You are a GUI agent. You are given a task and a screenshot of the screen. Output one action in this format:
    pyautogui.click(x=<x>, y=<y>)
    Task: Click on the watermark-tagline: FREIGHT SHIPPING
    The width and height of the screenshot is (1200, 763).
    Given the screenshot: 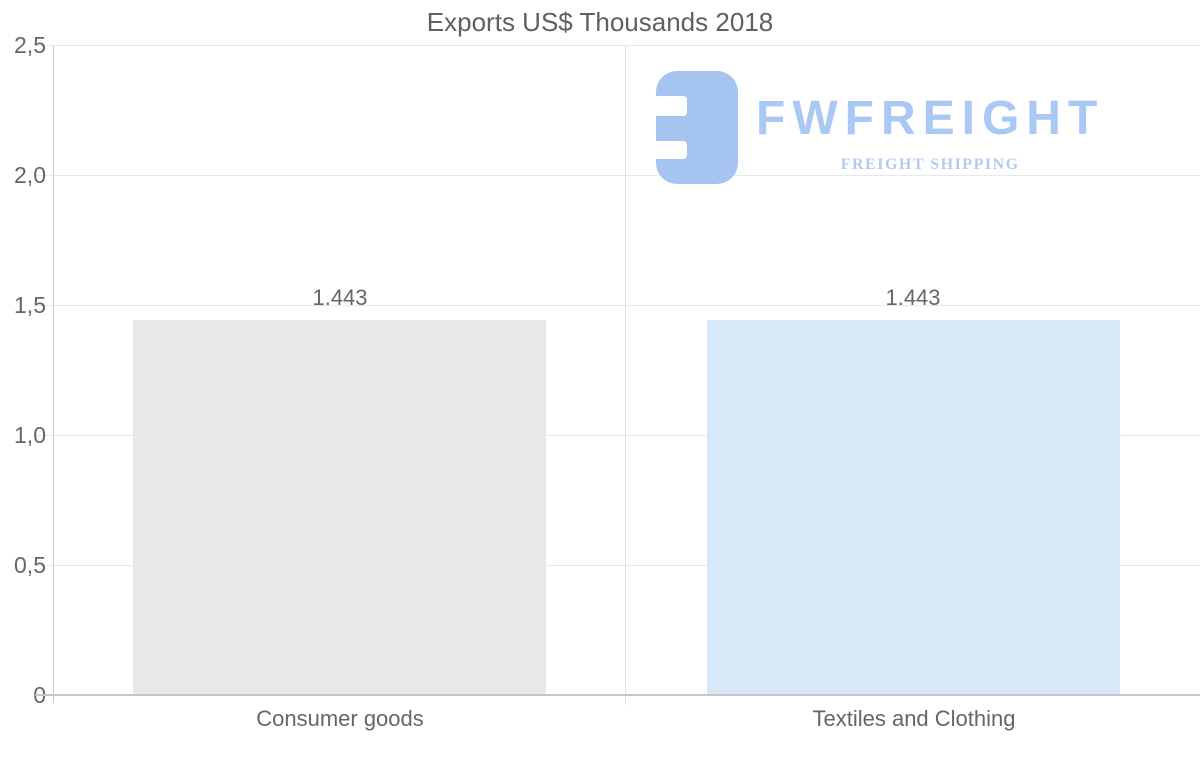 What is the action you would take?
    pyautogui.click(x=930, y=164)
    